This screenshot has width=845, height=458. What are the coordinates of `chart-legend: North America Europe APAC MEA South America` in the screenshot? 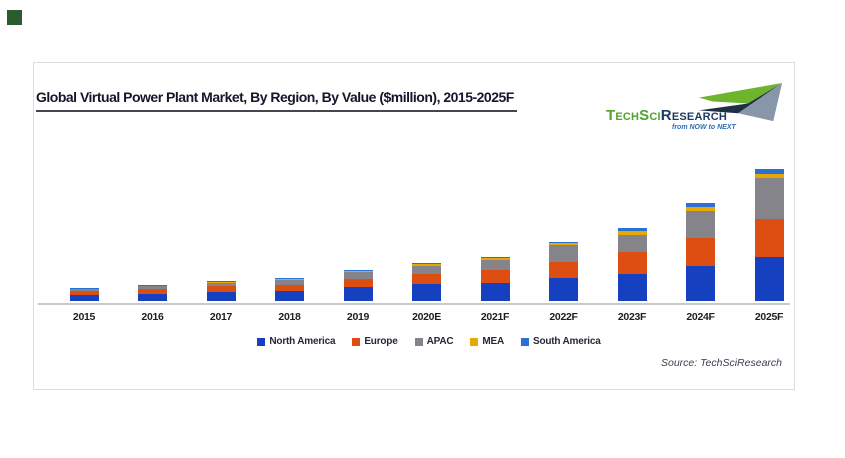 It's located at (414, 341).